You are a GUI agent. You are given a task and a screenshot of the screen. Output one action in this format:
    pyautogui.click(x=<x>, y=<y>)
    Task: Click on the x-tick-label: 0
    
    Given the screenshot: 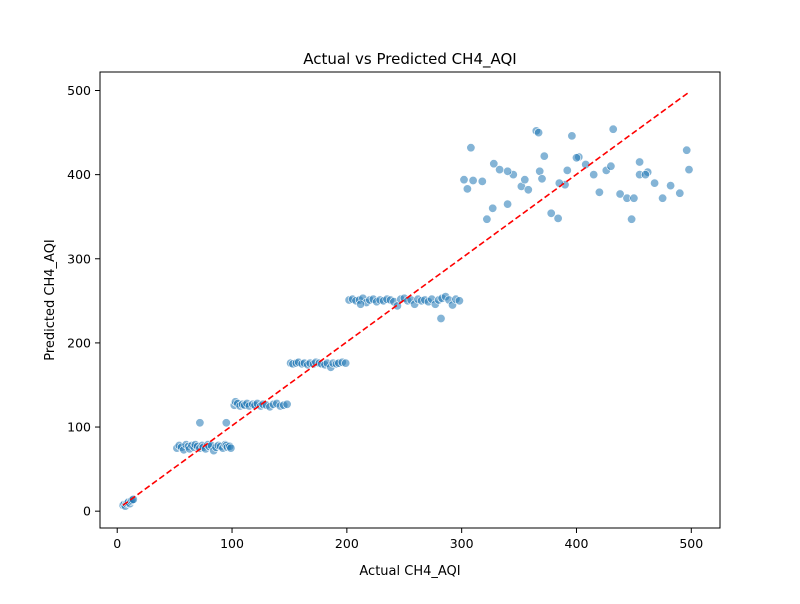 What is the action you would take?
    pyautogui.click(x=117, y=543)
    